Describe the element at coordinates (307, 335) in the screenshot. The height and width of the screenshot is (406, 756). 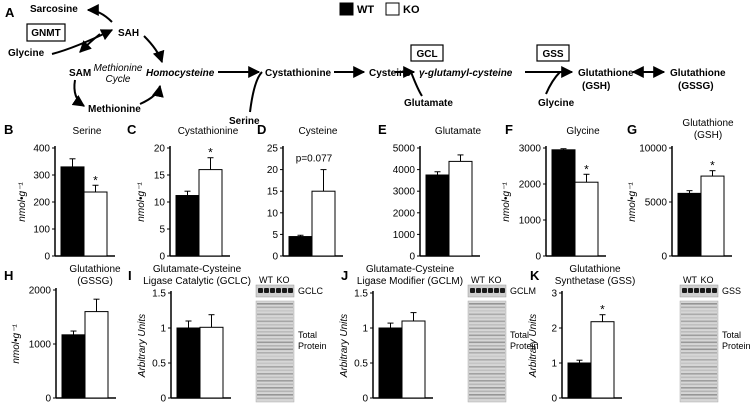
I see `total-protein-label-line1: Total` at that location.